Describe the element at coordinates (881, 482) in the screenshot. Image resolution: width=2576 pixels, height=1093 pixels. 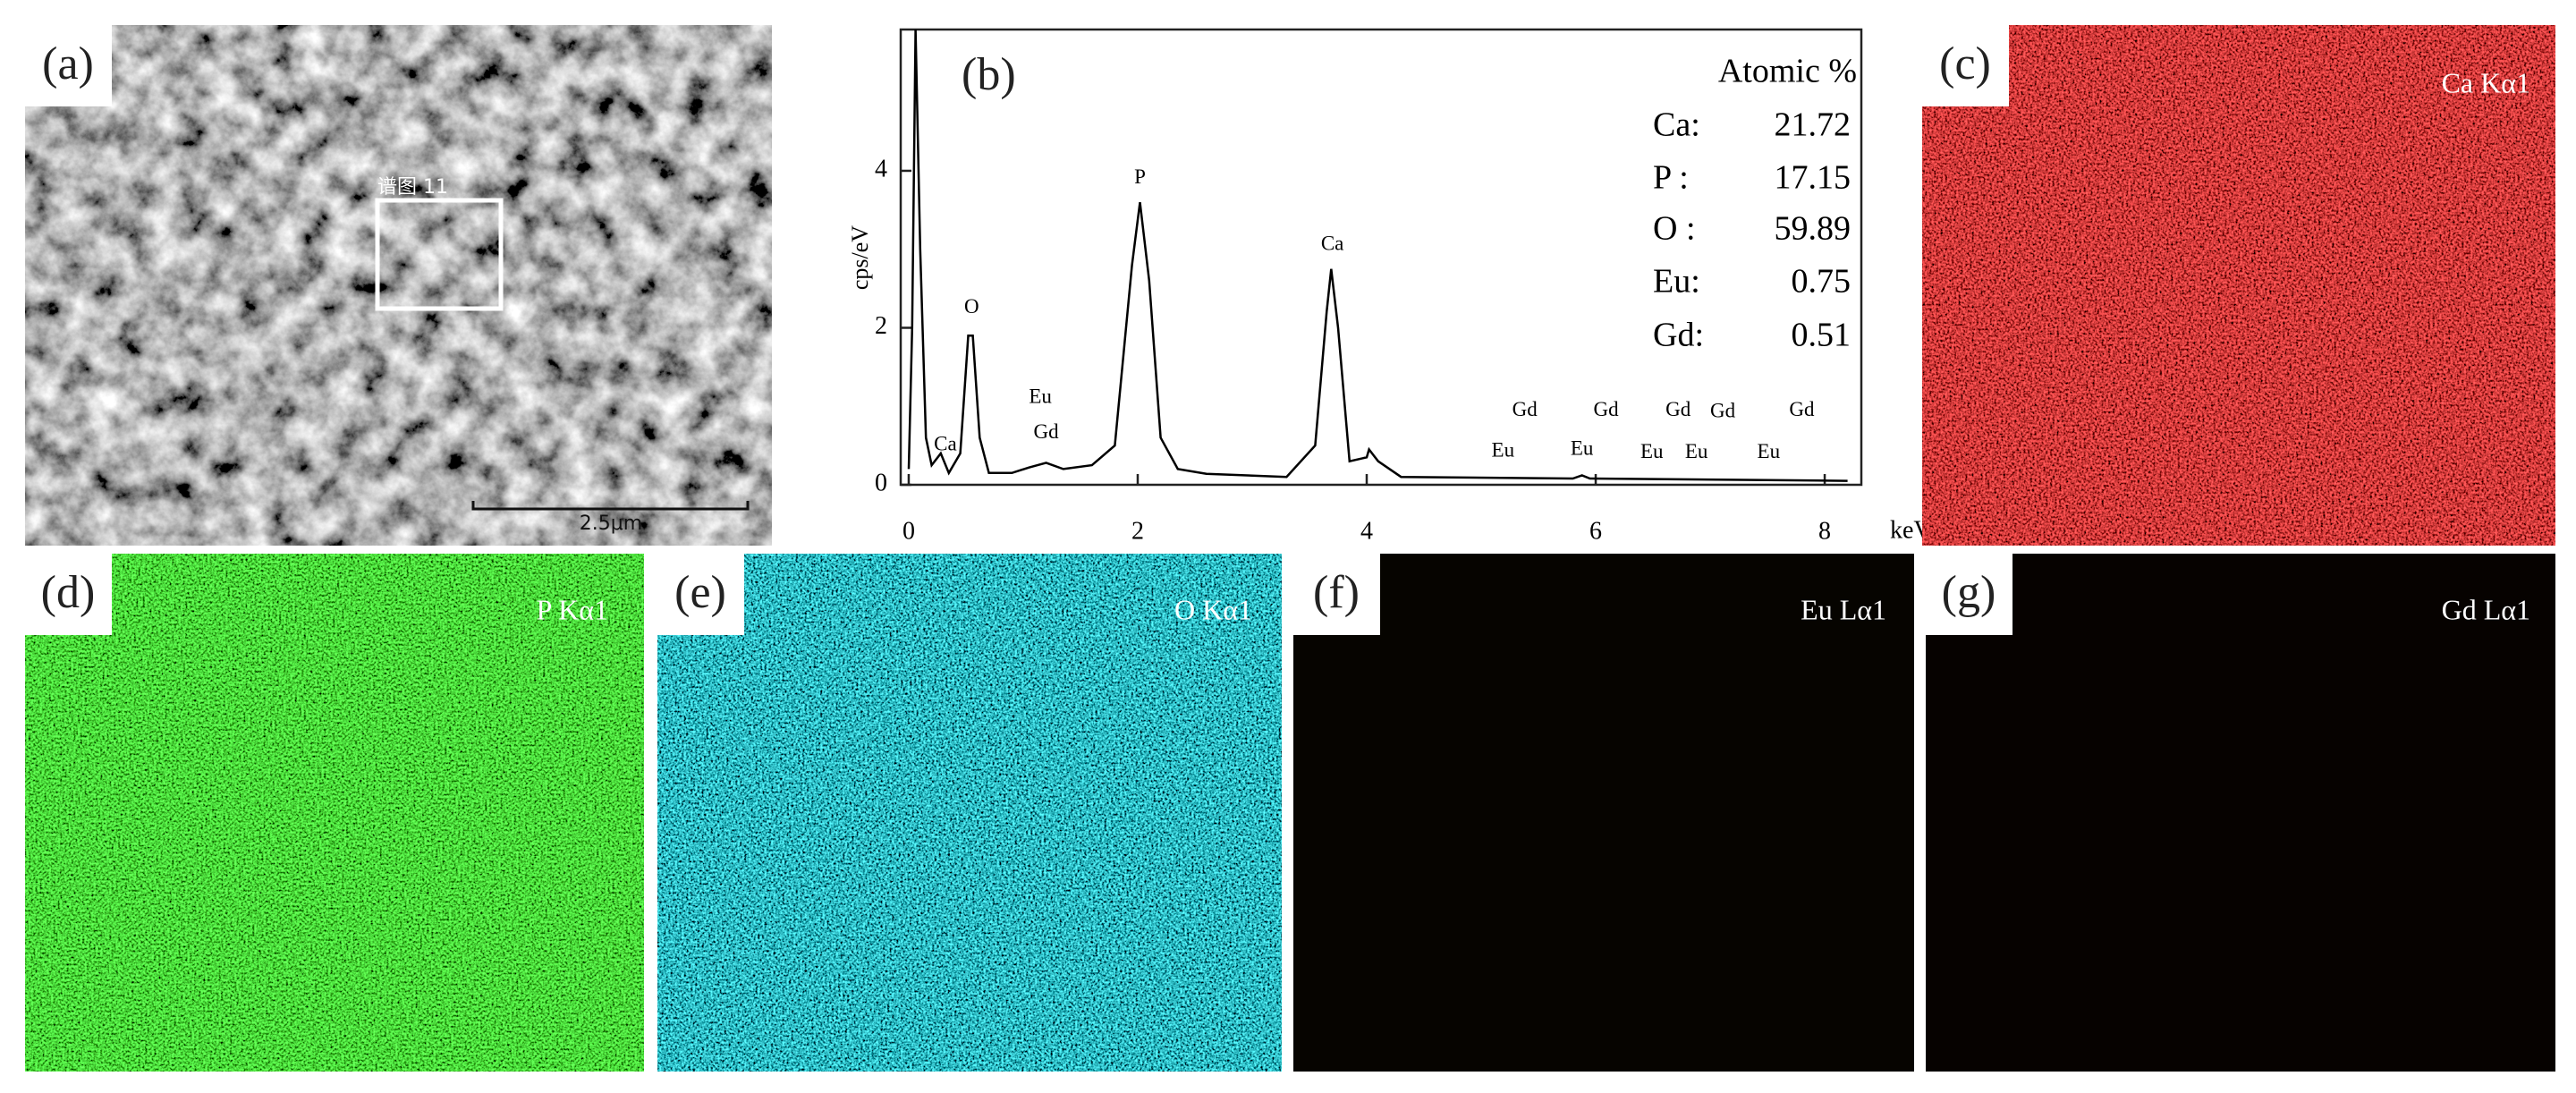
I see `y-tick-label: 0` at that location.